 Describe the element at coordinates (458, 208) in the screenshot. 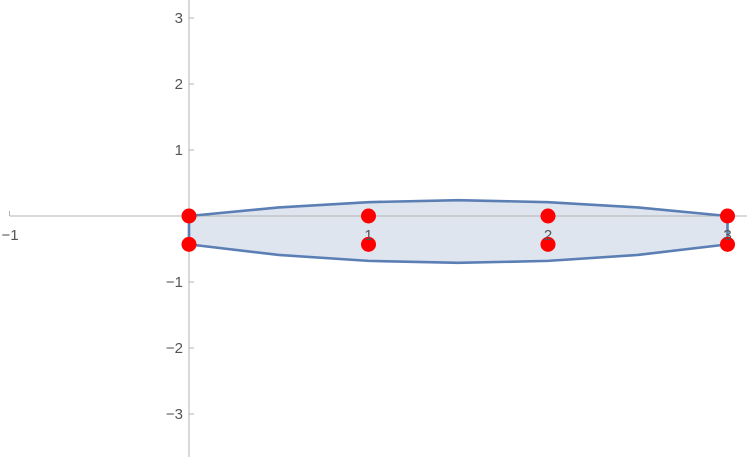

I see `upper-boundary-line` at that location.